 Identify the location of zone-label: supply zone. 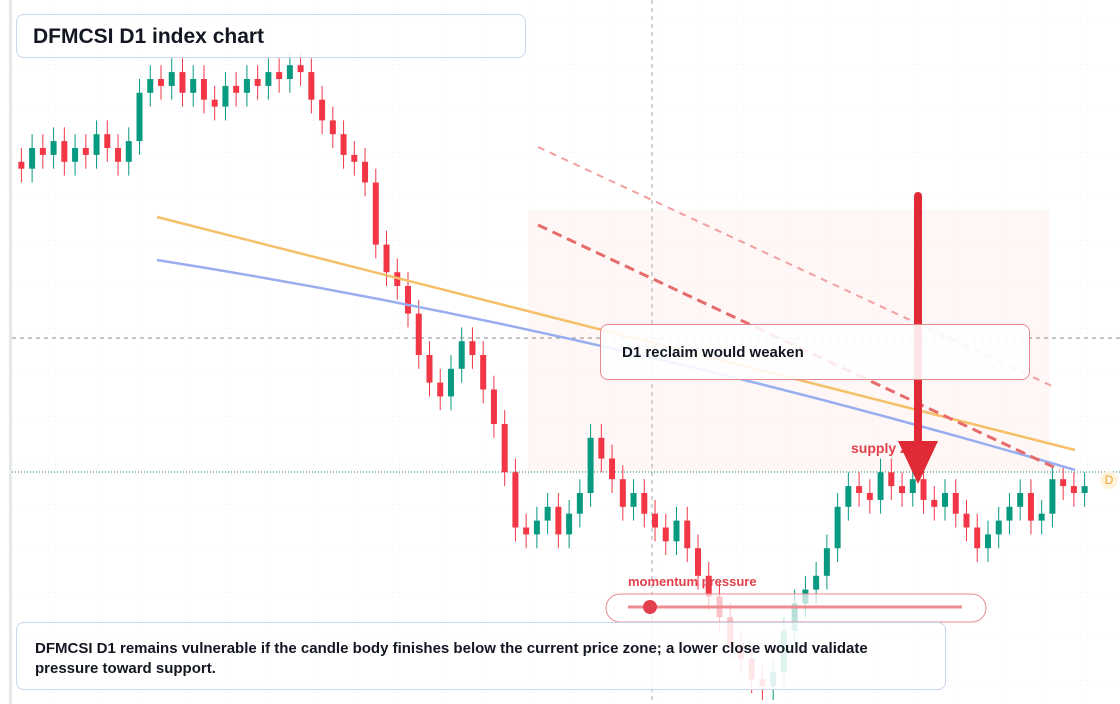
(891, 448).